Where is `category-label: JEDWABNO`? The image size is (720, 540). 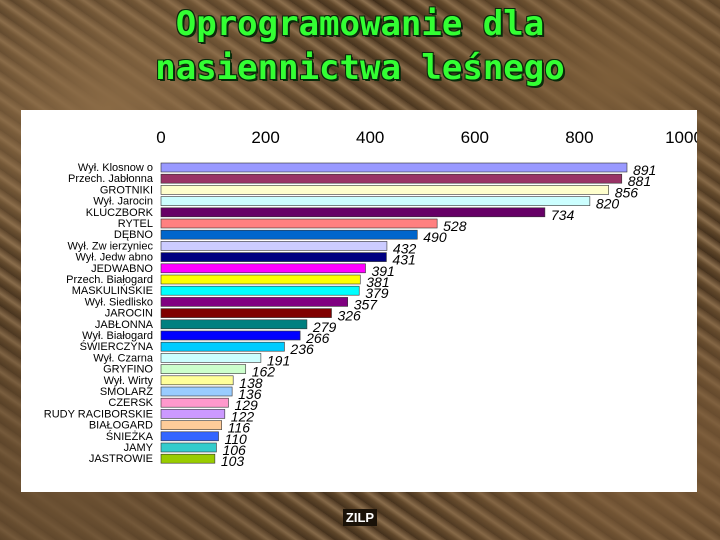
category-label: JEDWABNO is located at coordinates (122, 269).